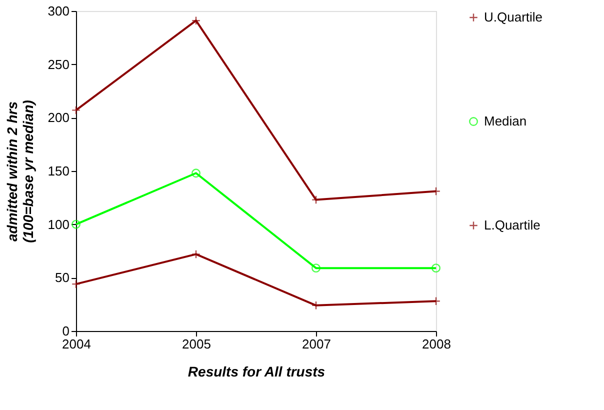  Describe the element at coordinates (505, 121) in the screenshot. I see `legend-label: Median` at that location.